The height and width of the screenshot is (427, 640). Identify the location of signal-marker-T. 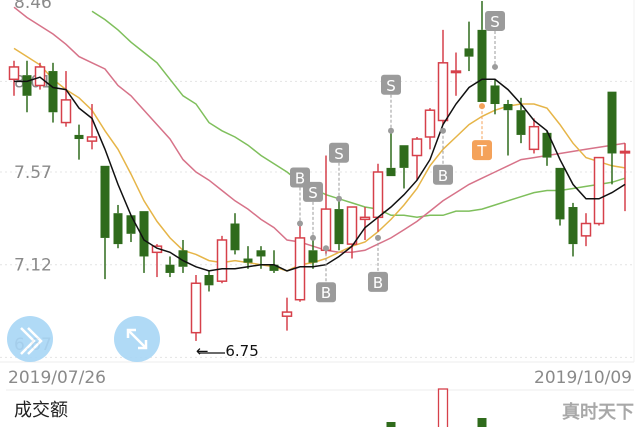
(482, 150).